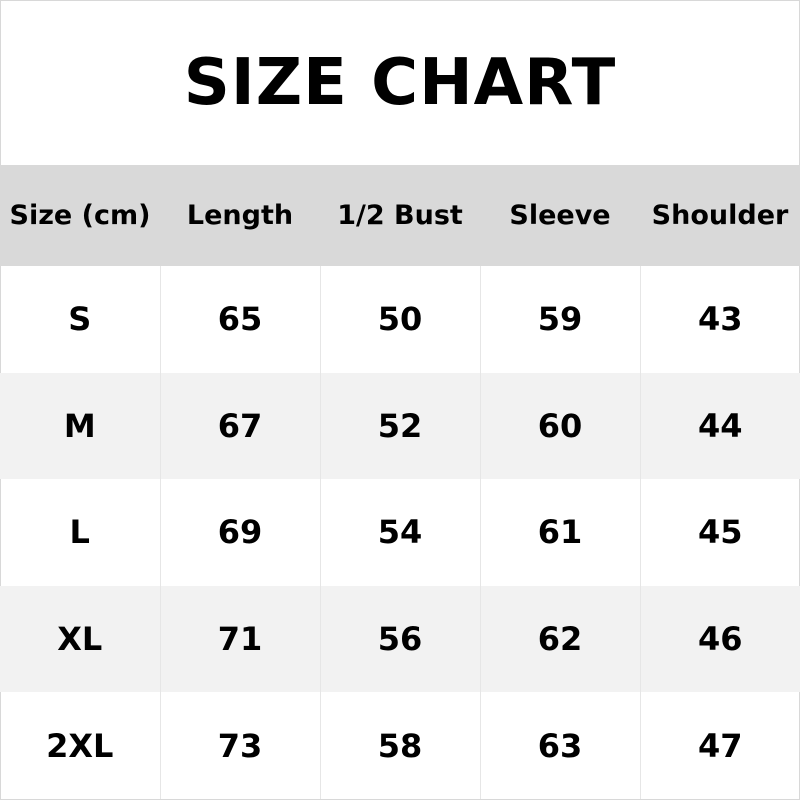 The image size is (800, 800). I want to click on cell-bust: 50, so click(399, 319).